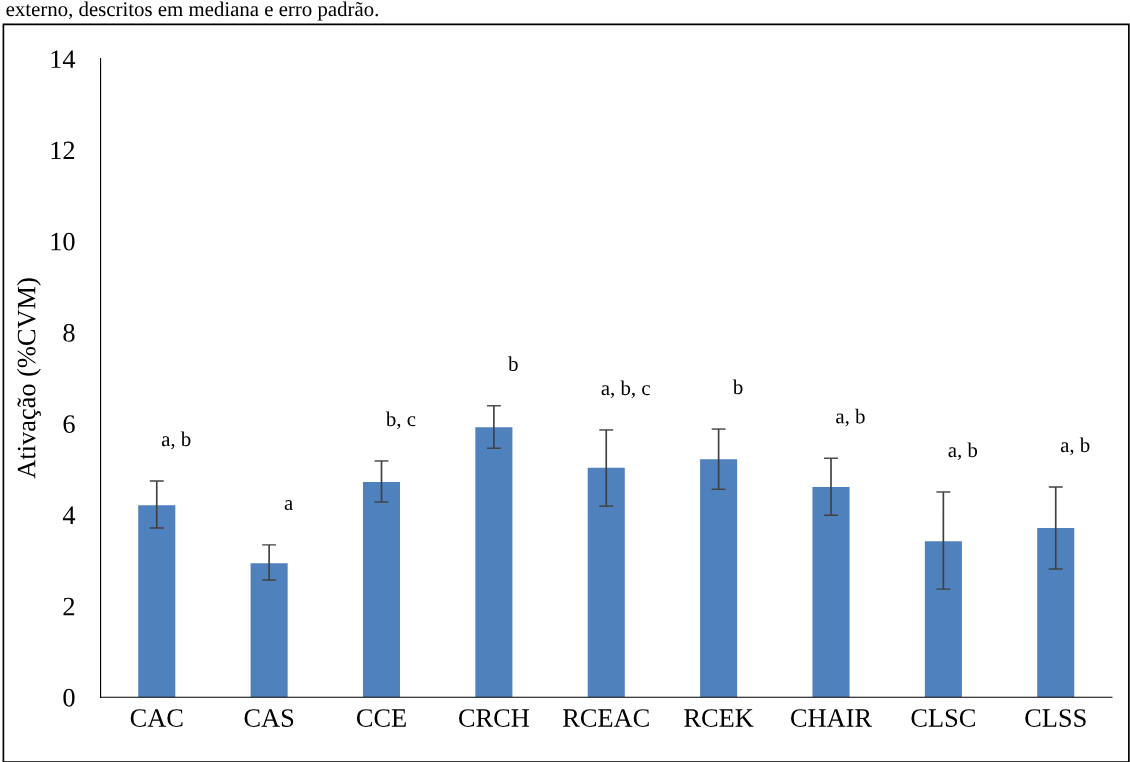 This screenshot has width=1130, height=762. What do you see at coordinates (69, 424) in the screenshot?
I see `y-tick-label: 6` at bounding box center [69, 424].